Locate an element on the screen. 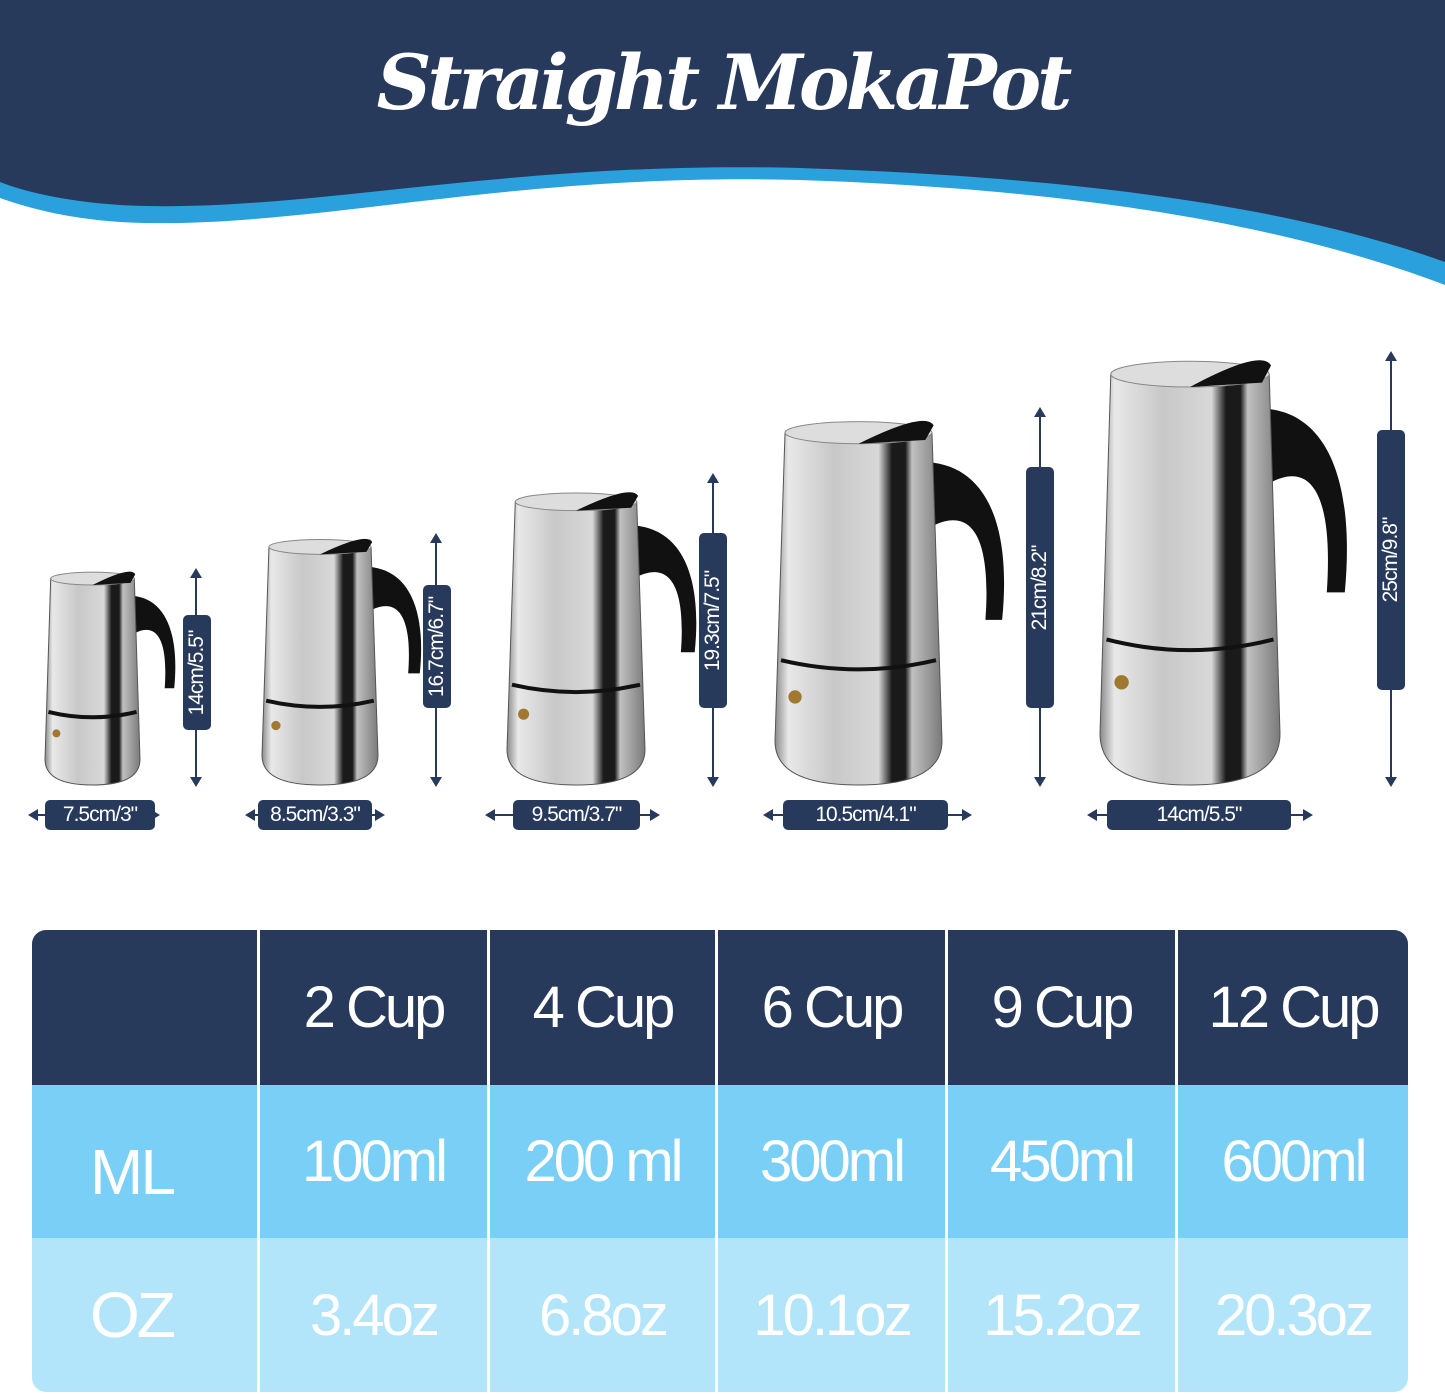  height-label: 14cm/5.5" is located at coordinates (196, 672).